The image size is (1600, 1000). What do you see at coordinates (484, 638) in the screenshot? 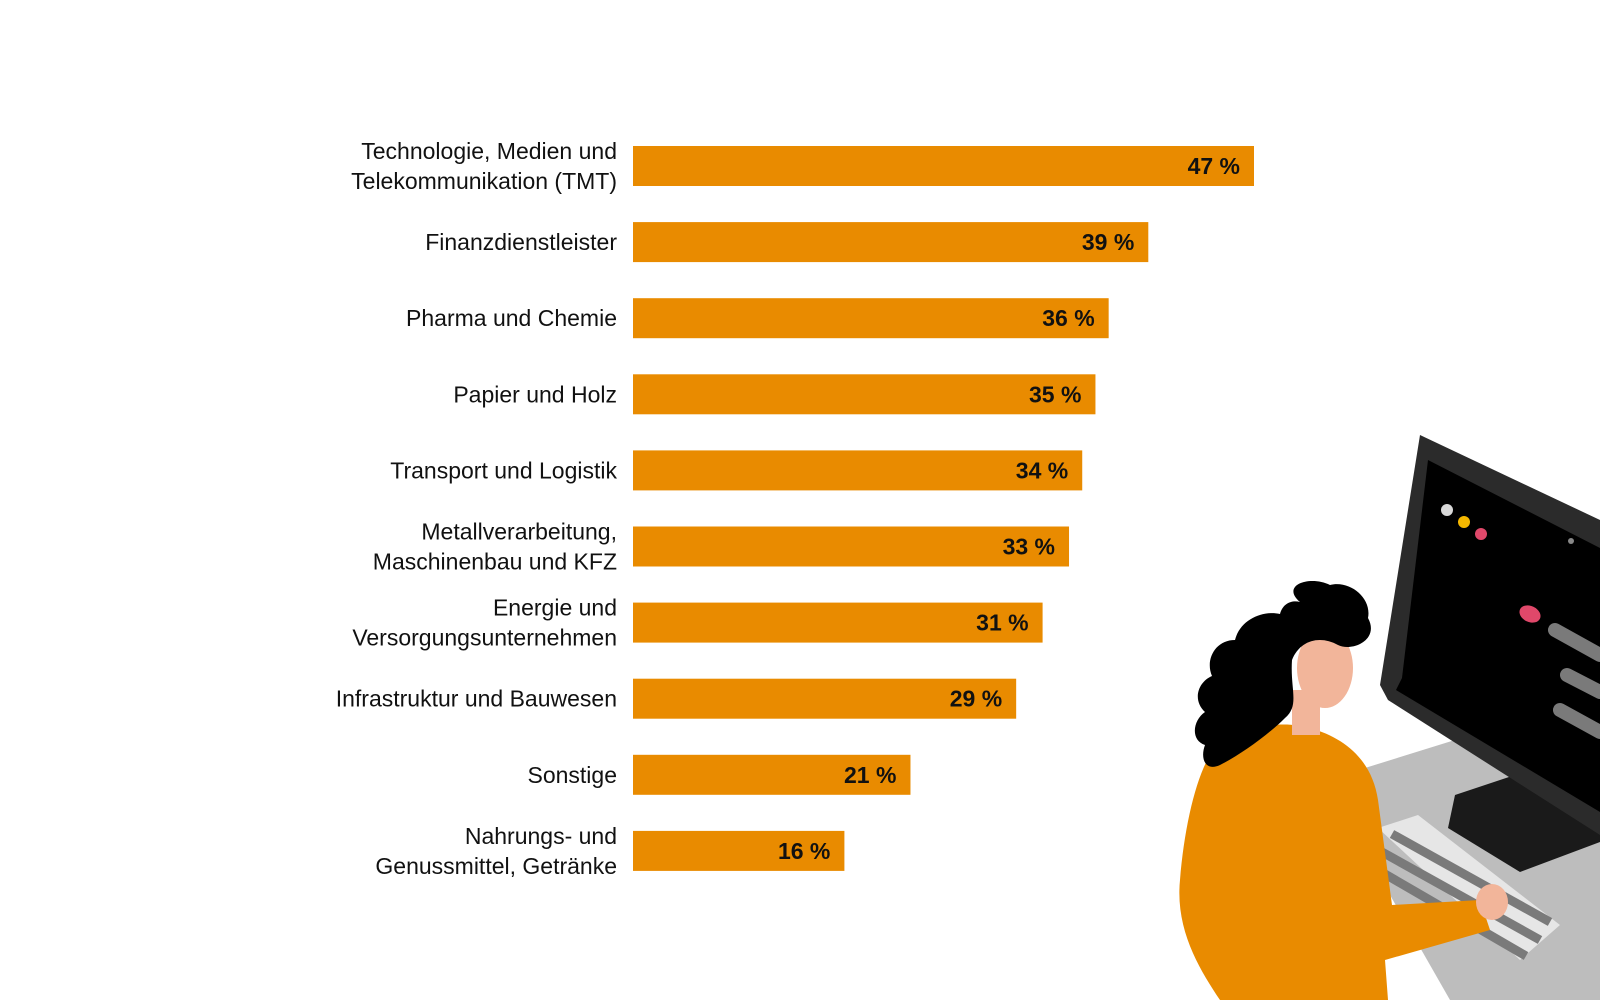
I see `category-label-line: Versorgungsunternehmen` at bounding box center [484, 638].